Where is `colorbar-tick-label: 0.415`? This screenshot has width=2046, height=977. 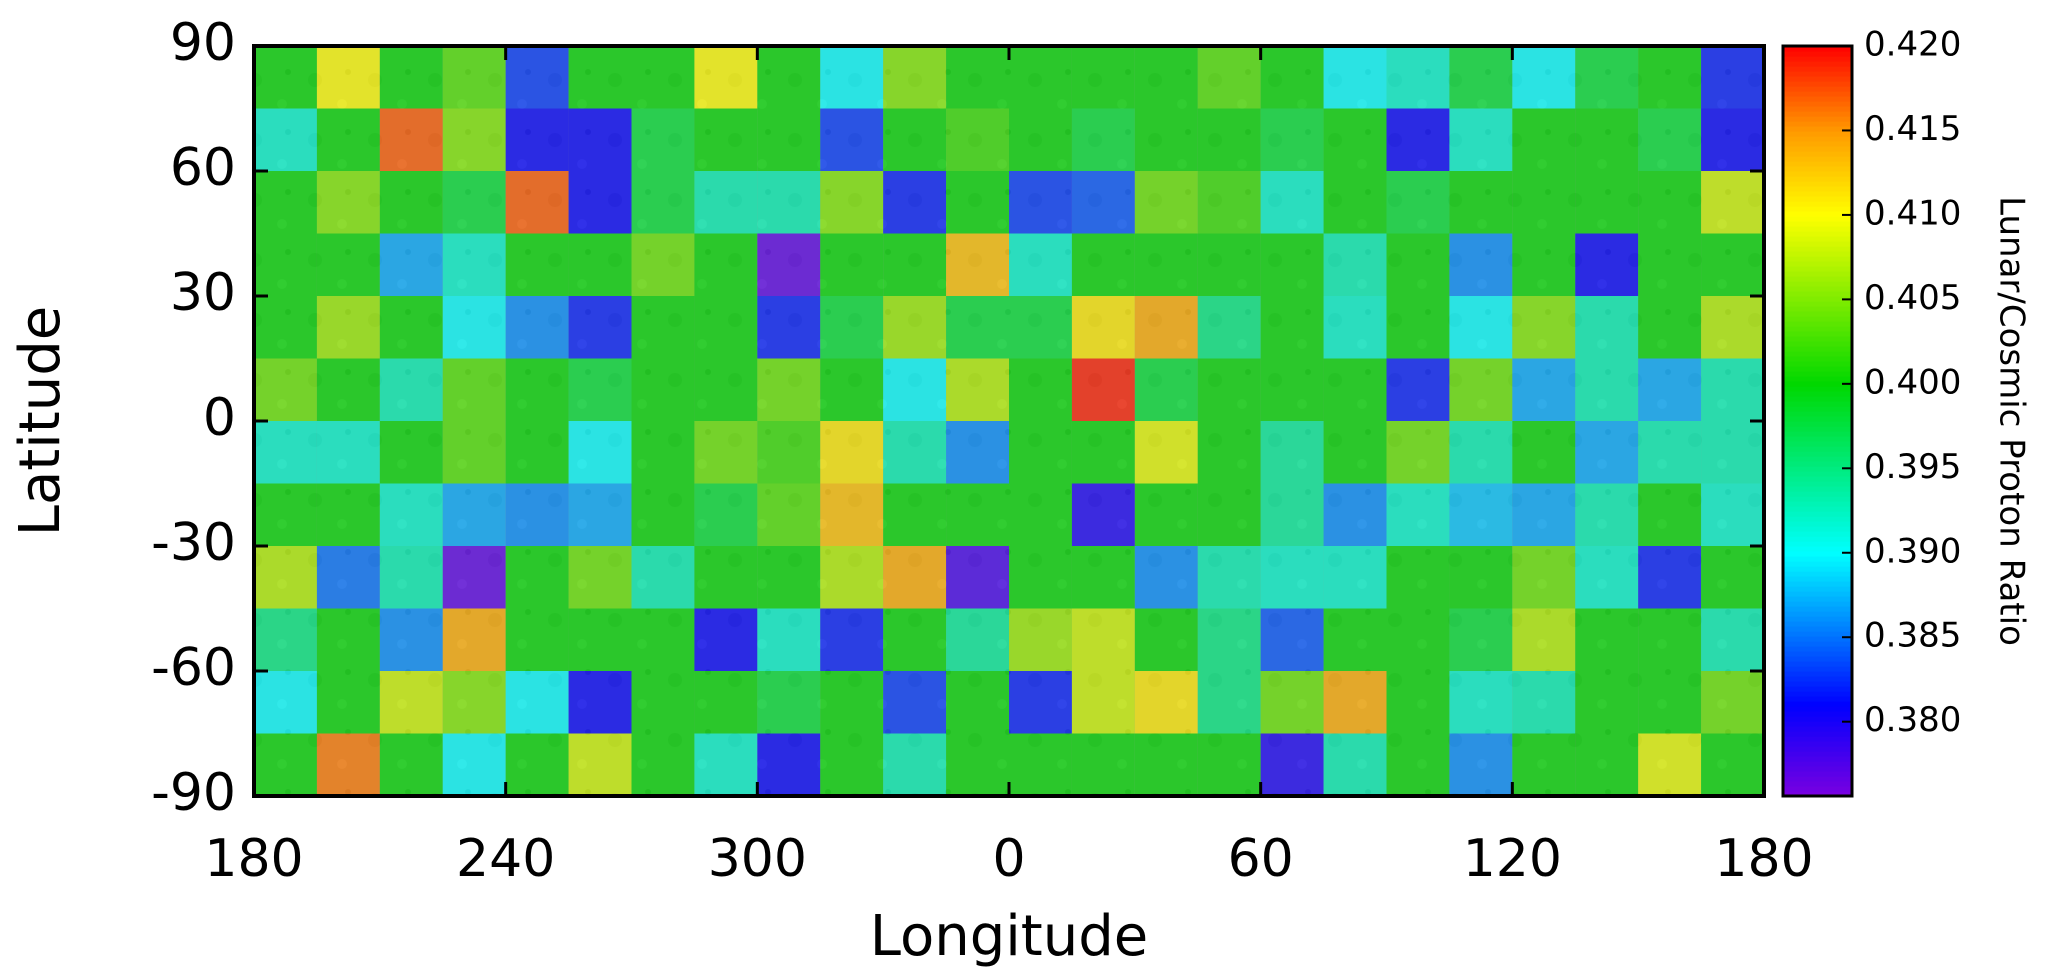
colorbar-tick-label: 0.415 is located at coordinates (1912, 129).